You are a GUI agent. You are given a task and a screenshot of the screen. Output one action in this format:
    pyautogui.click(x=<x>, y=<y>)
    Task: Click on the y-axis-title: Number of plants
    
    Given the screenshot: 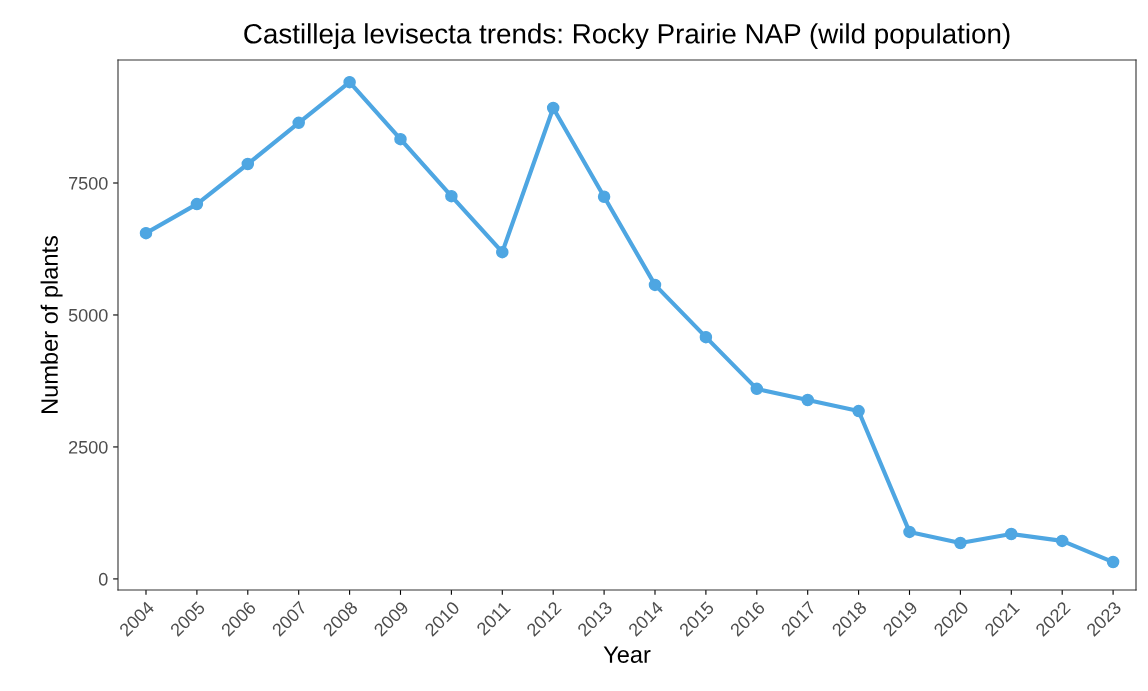 What is the action you would take?
    pyautogui.click(x=51, y=324)
    